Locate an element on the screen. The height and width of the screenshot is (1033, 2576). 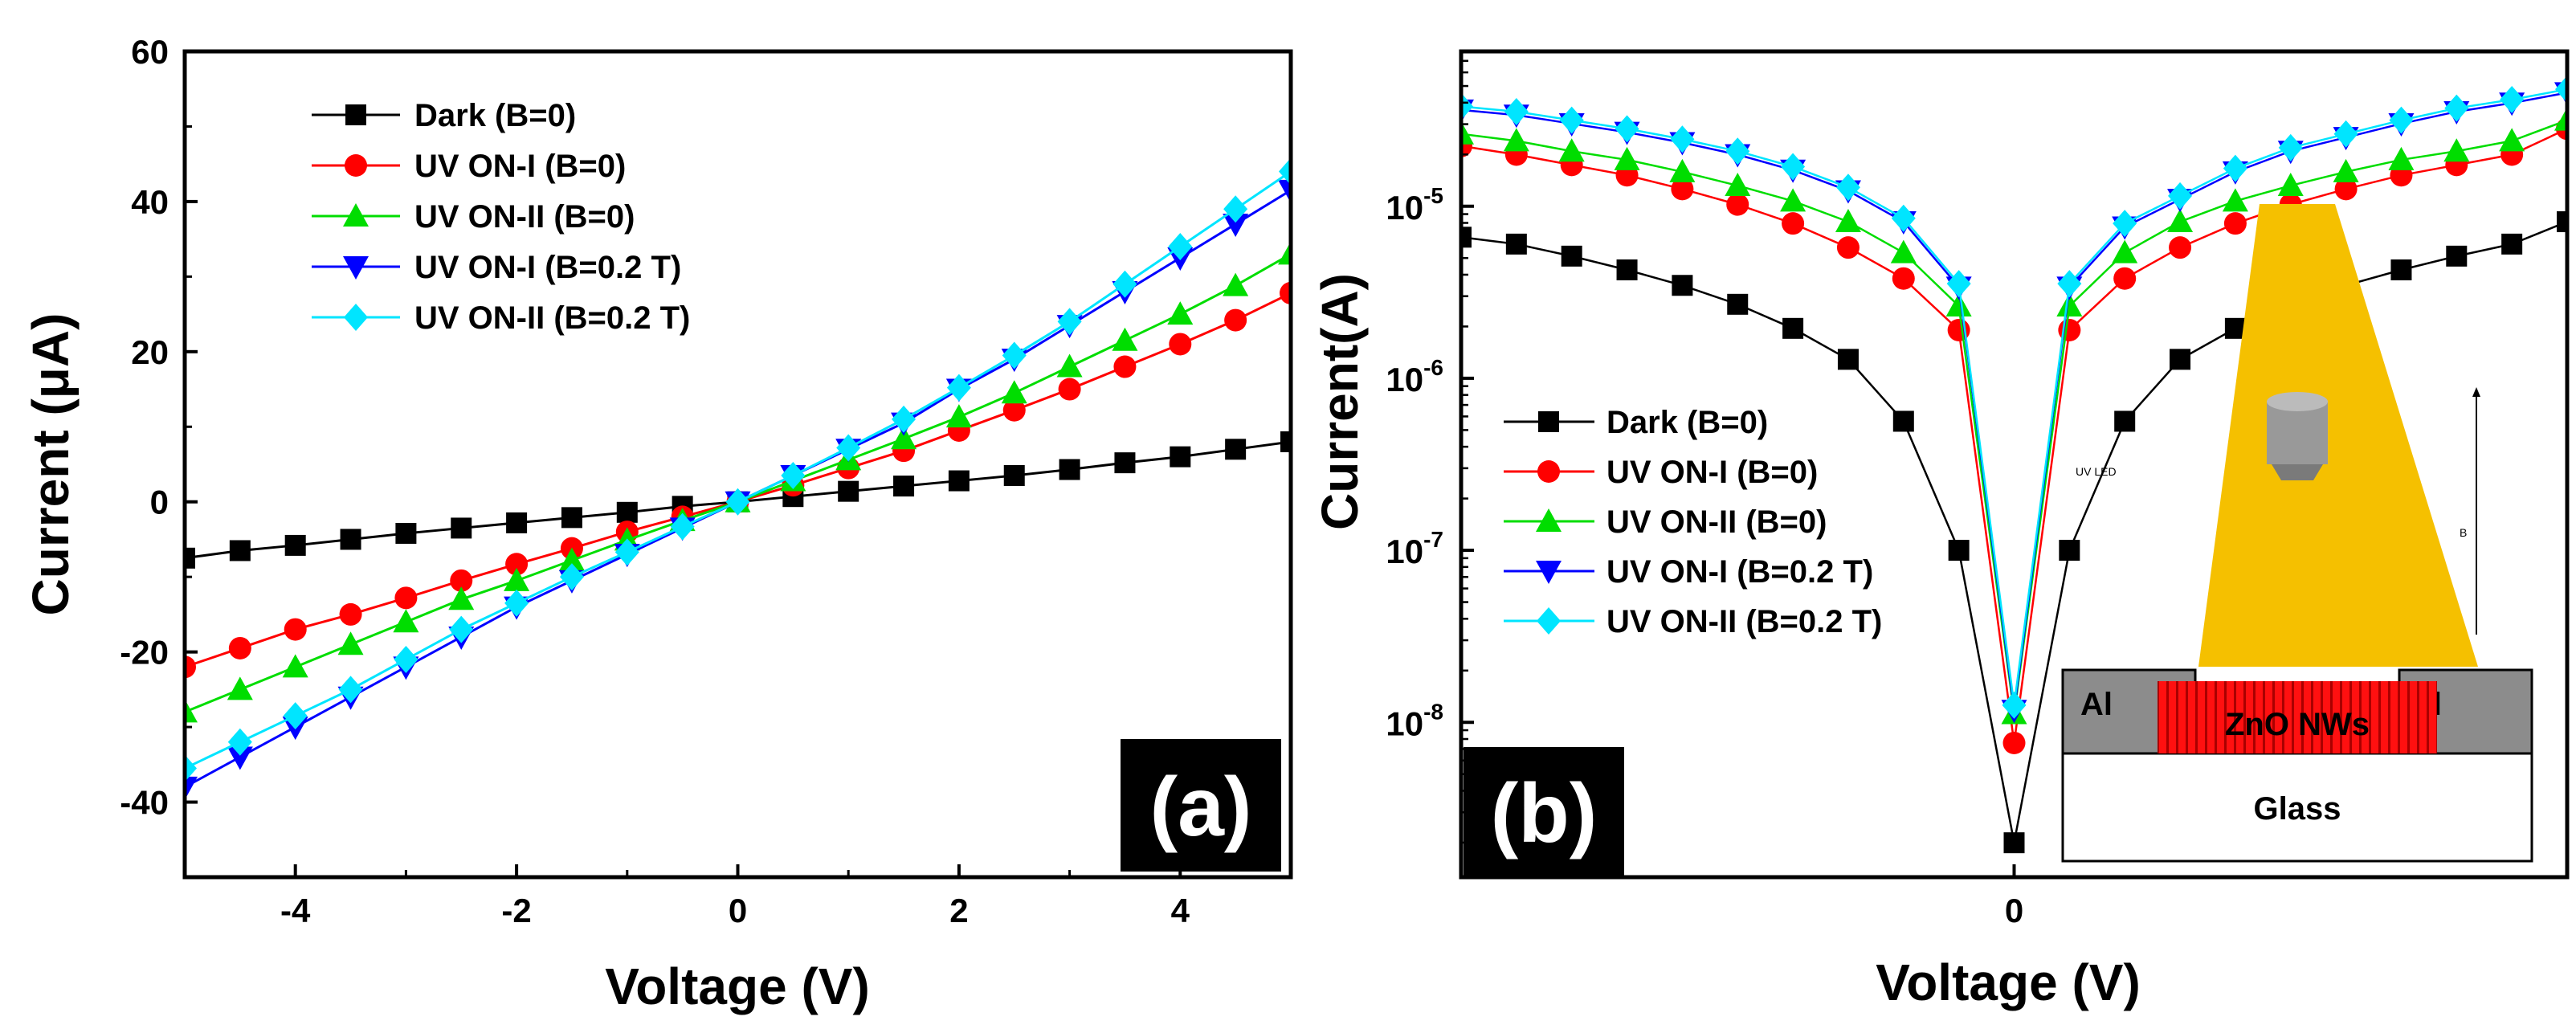
glass-label: Glass is located at coordinates (2297, 809).